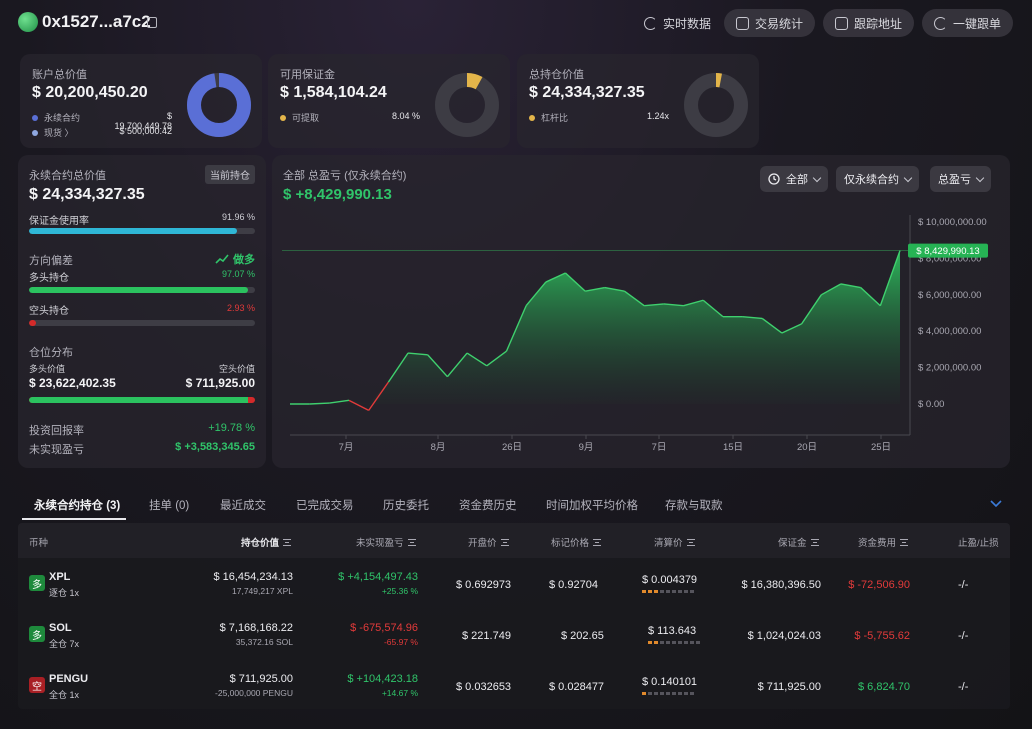 The image size is (1032, 729). Describe the element at coordinates (143, 121) in the screenshot. I see `perp-value: $ 19,700,449.78` at that location.